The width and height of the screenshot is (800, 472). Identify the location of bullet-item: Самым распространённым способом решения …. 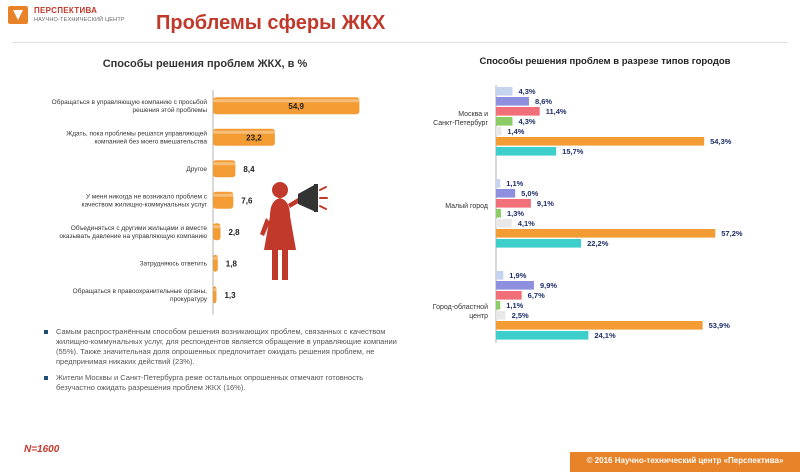
(221, 347).